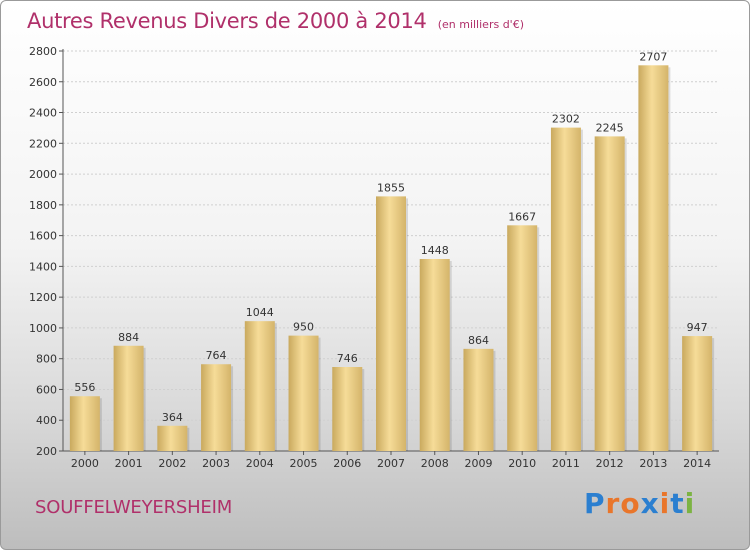 The image size is (750, 550). I want to click on bar-2013, so click(653, 258).